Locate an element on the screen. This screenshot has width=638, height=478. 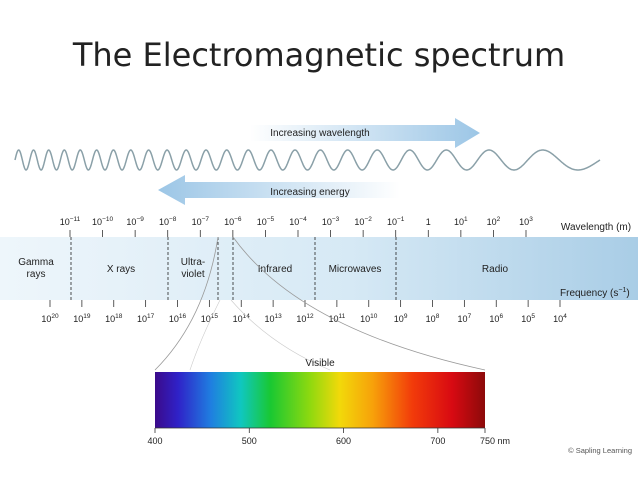
wavelength-tick-label: 10² is located at coordinates (494, 221).